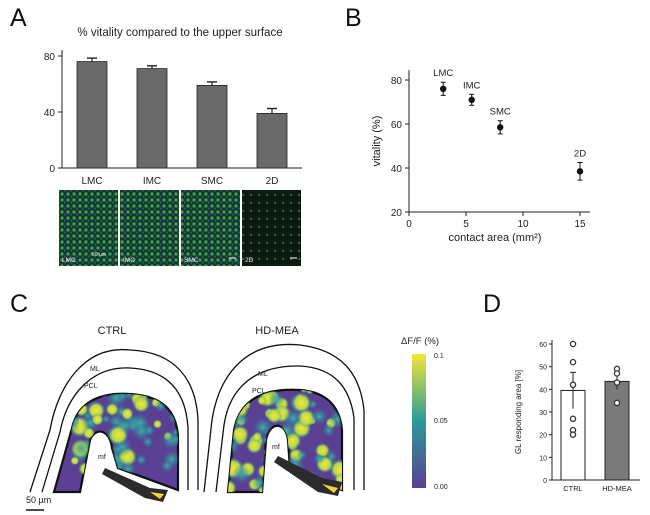 The height and width of the screenshot is (515, 650). Describe the element at coordinates (492, 304) in the screenshot. I see `panel-letter-d: D` at that location.